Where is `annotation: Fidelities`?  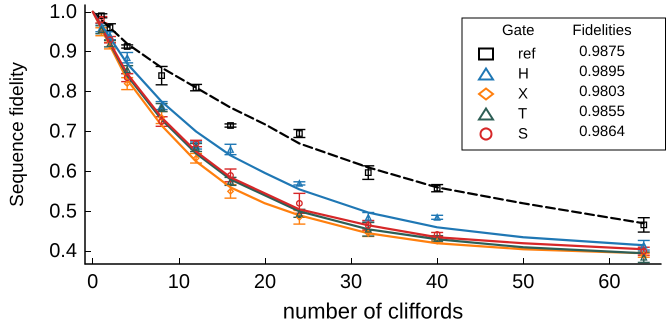 annotation: Fidelities is located at coordinates (602, 30).